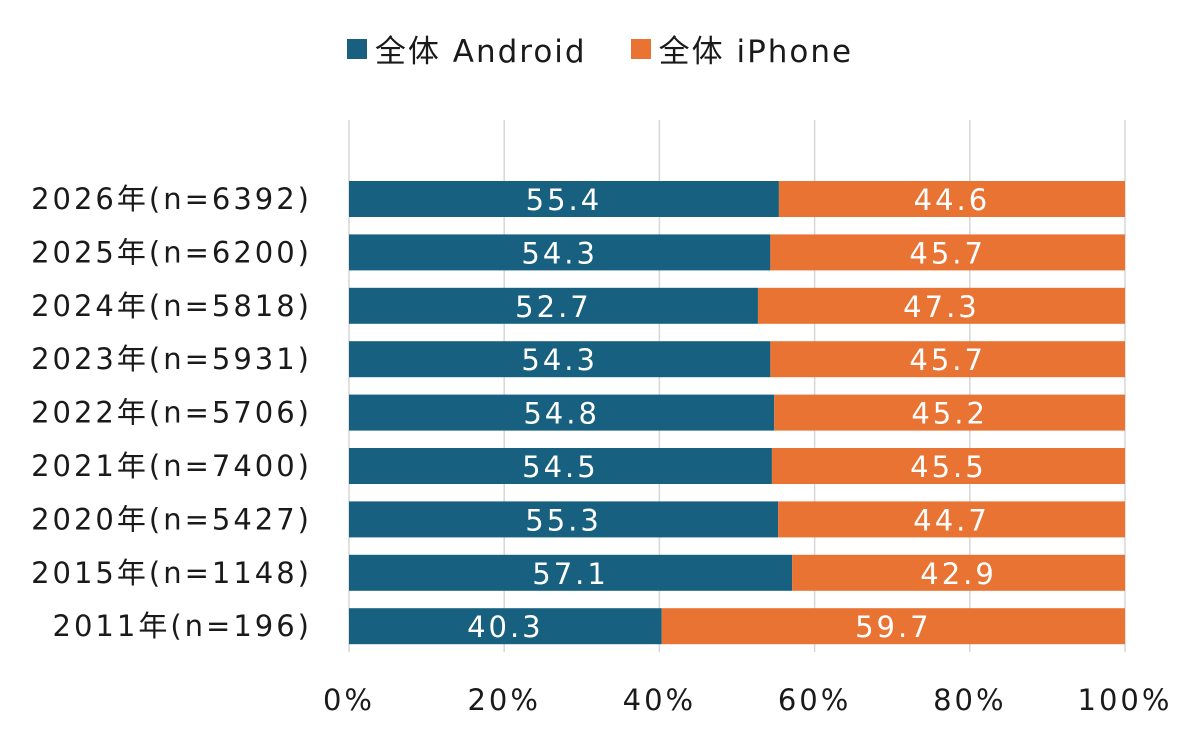  I want to click on category-label: 2025年(n=6200), so click(171, 252).